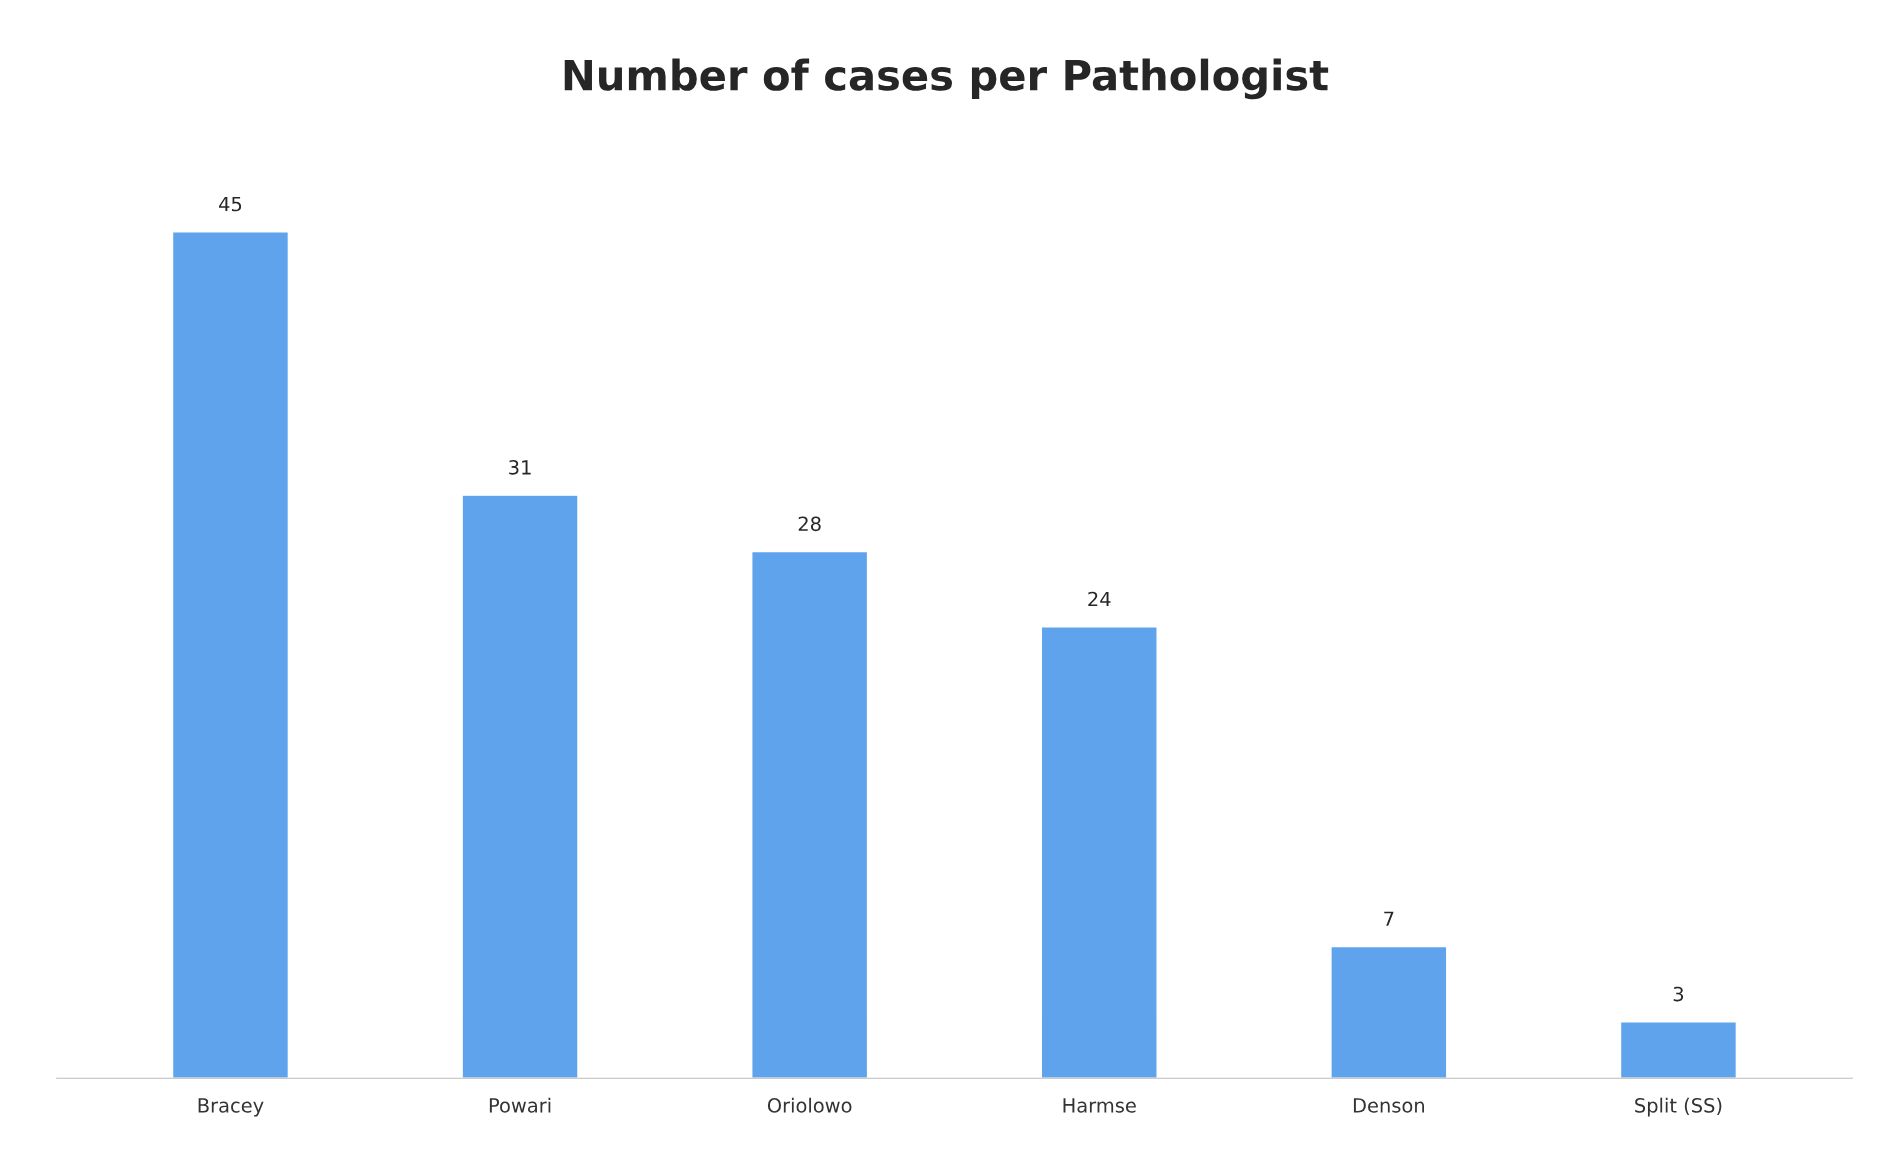 The image size is (1890, 1172). What do you see at coordinates (231, 1107) in the screenshot?
I see `x-tick-label: Bracey` at bounding box center [231, 1107].